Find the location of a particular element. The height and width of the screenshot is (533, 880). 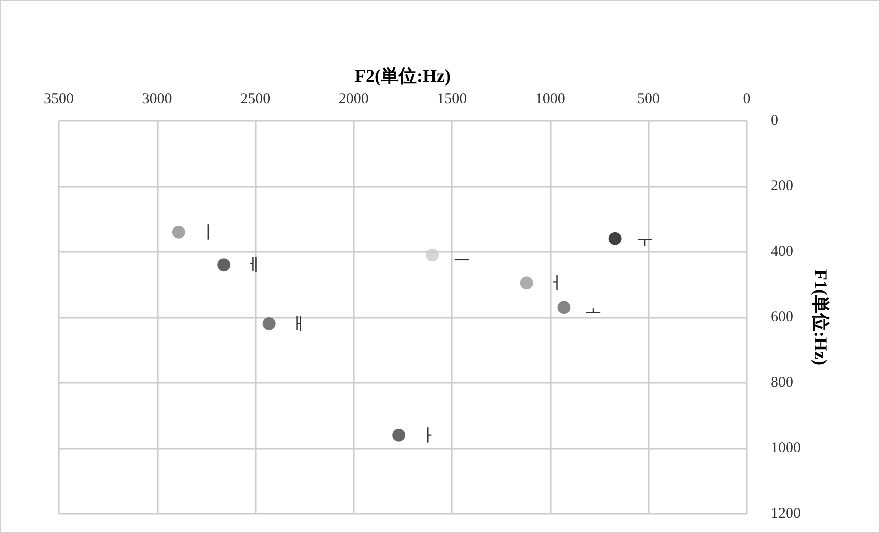

x-tick-label: 2500 is located at coordinates (255, 100).